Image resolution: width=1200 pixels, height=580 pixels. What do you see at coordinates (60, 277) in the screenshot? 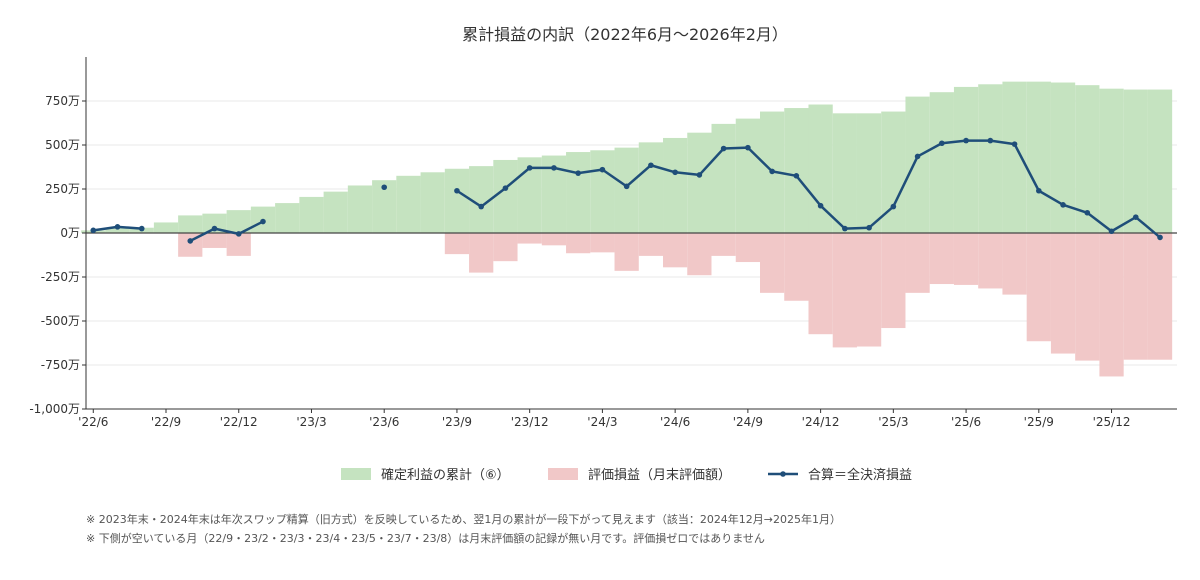
I see `y-tick-label-4: -250万` at bounding box center [60, 277].